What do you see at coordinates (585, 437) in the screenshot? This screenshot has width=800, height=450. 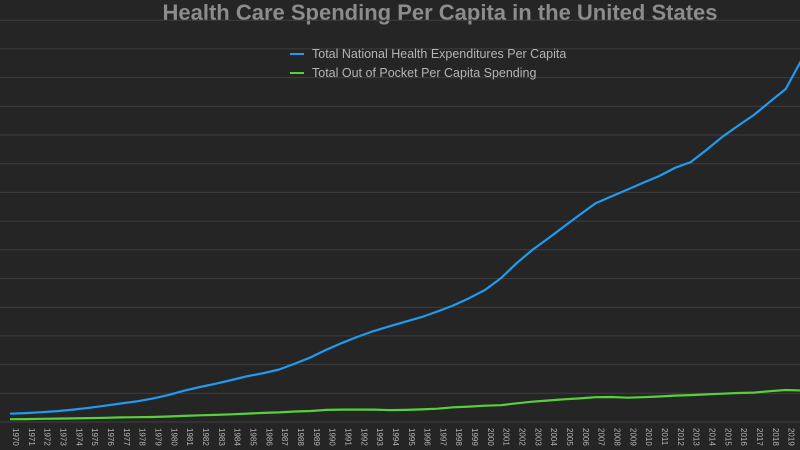 I see `x-tick-label: 2006` at bounding box center [585, 437].